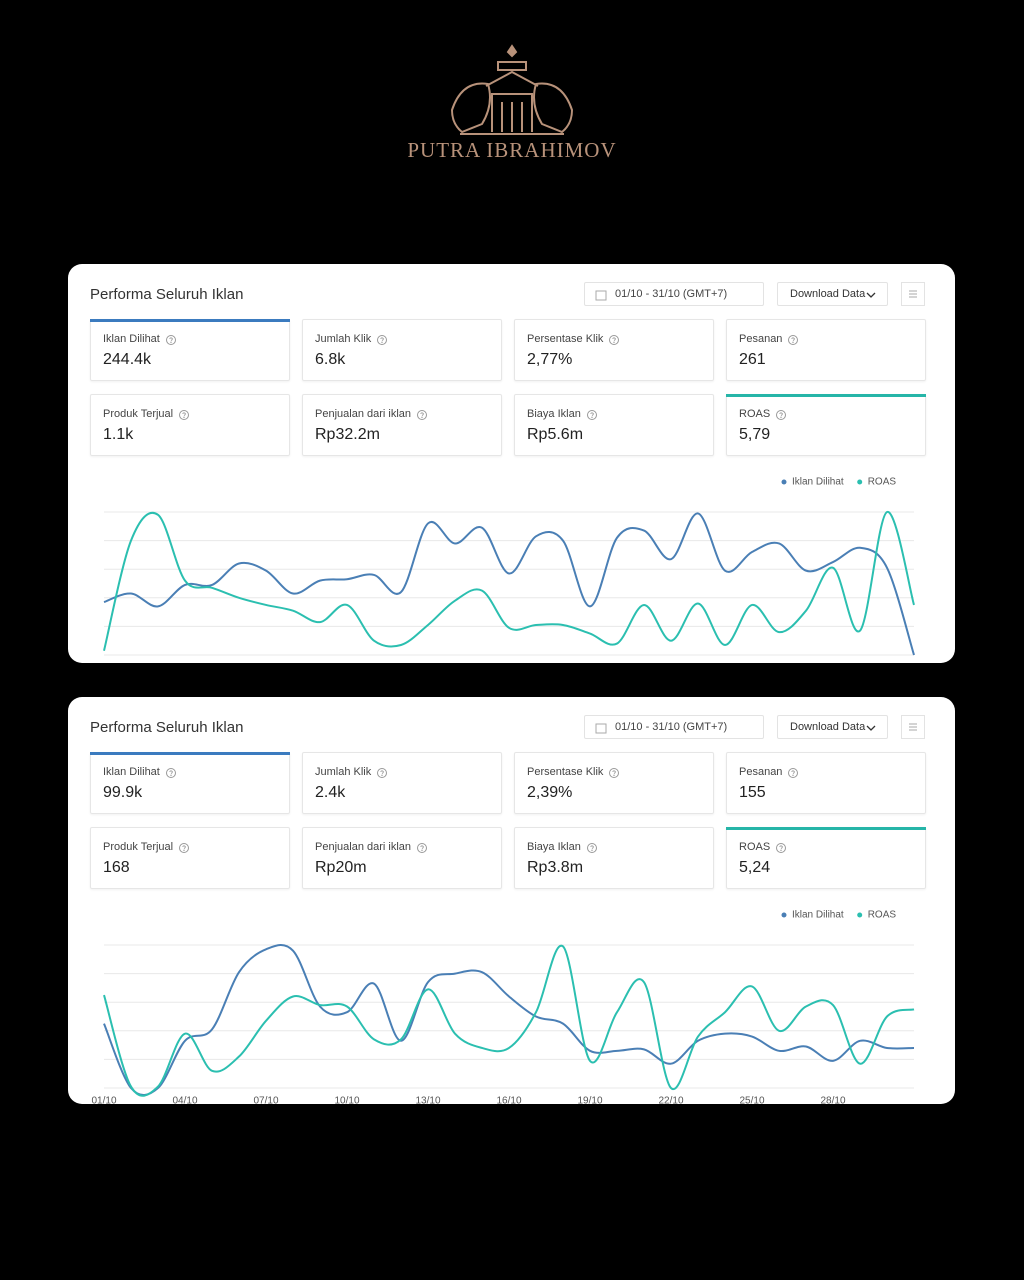 The image size is (1024, 1280). Describe the element at coordinates (427, 1100) in the screenshot. I see `x-tick-label: 13/10` at that location.